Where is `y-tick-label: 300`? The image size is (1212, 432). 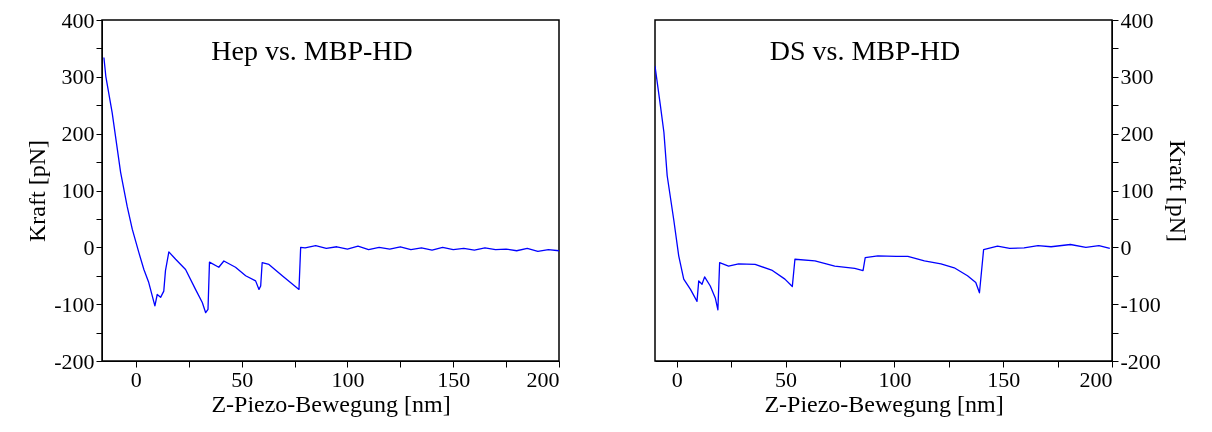 y-tick-label: 300 is located at coordinates (78, 77).